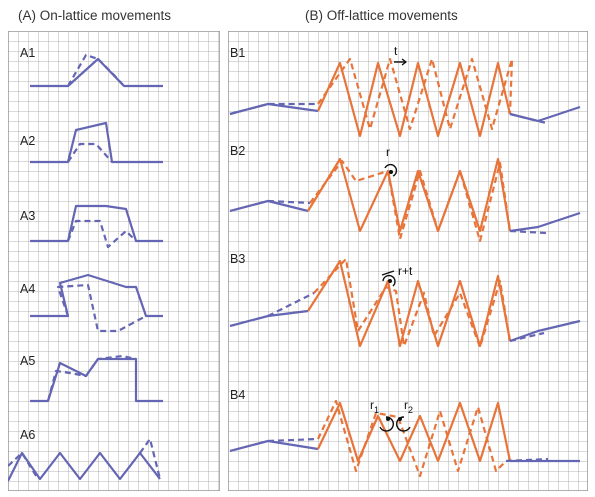 This screenshot has width=595, height=497. Describe the element at coordinates (237, 53) in the screenshot. I see `label-b1: B1` at that location.